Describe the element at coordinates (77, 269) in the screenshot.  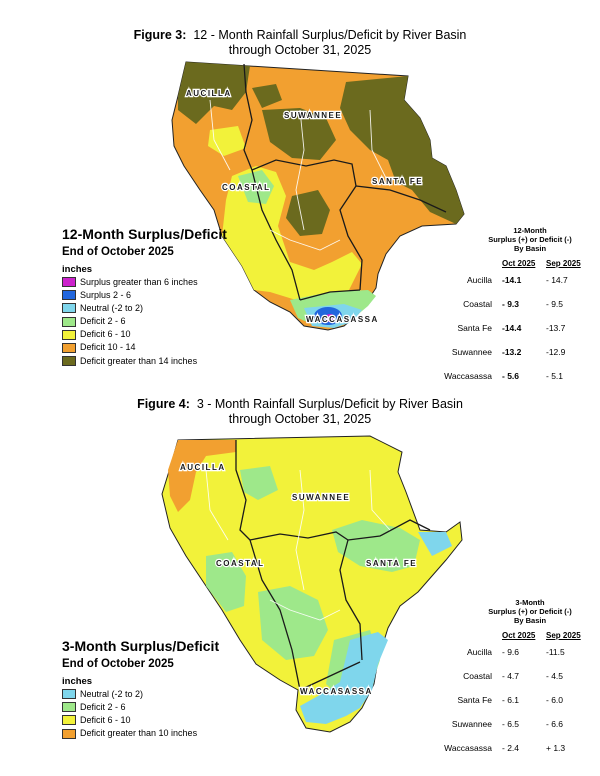
I see `figure3-legend-units: inches` at that location.